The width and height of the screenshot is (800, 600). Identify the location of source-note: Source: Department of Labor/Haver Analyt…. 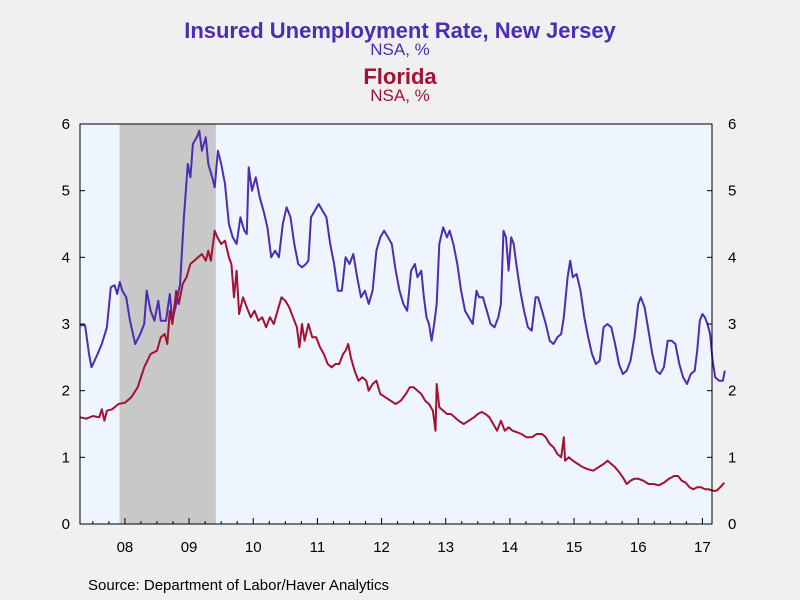
(238, 585).